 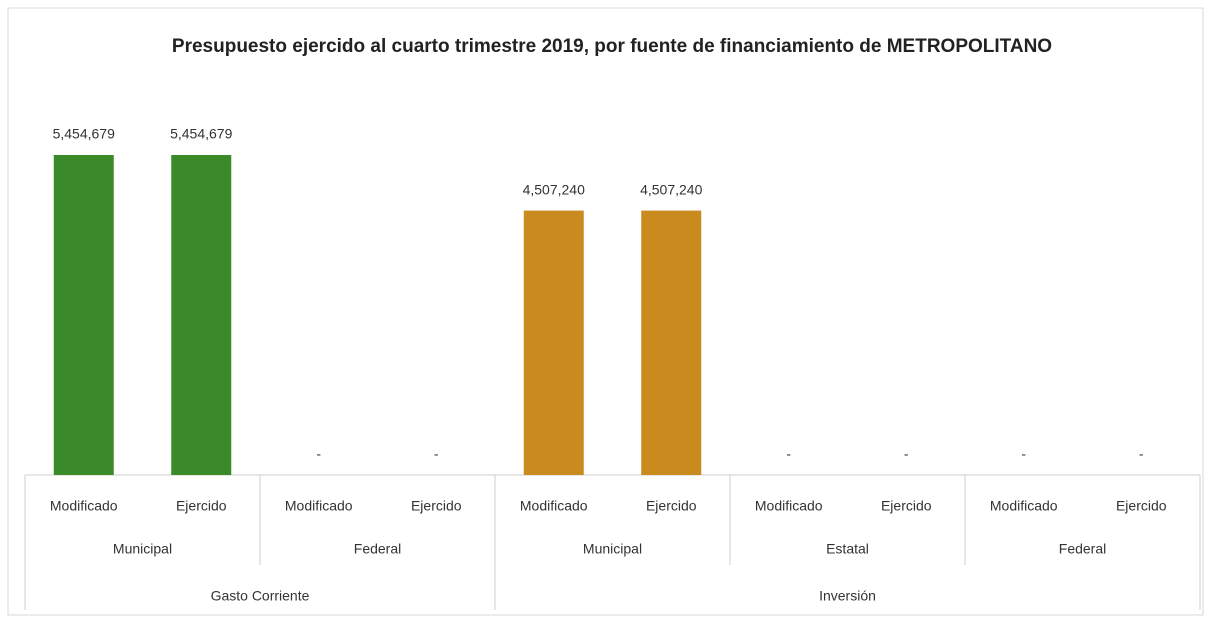 I want to click on group-label: Gasto Corriente, so click(x=260, y=596).